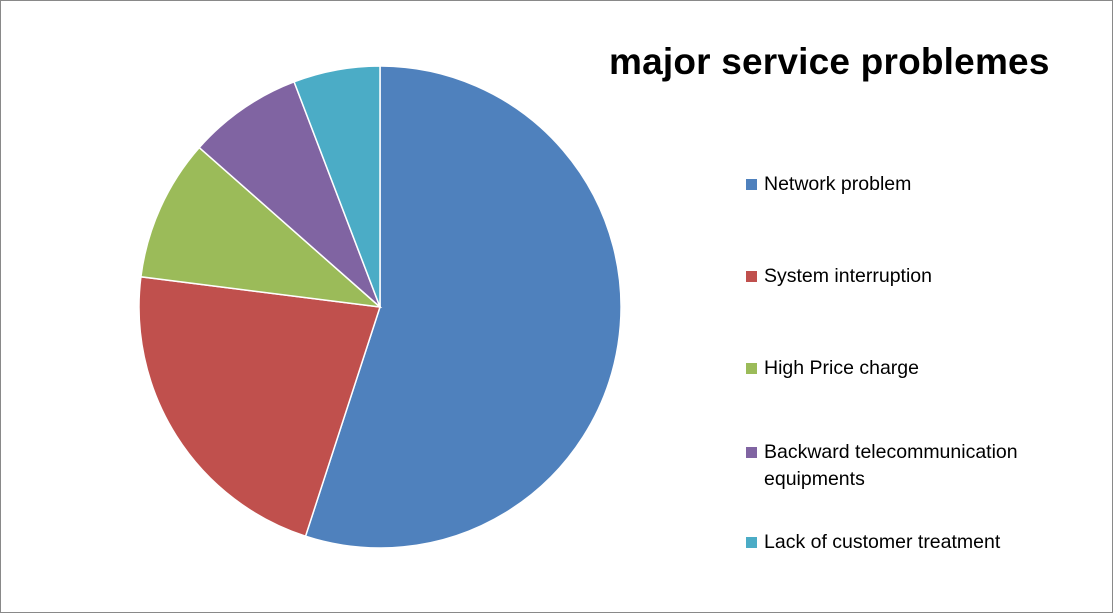  I want to click on legend-item: System interruption, so click(926, 276).